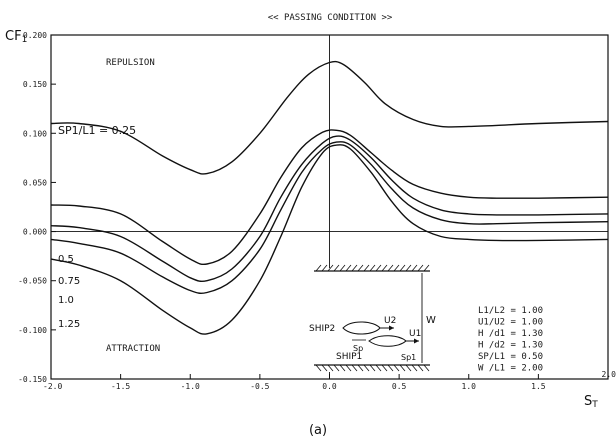  Describe the element at coordinates (594, 405) in the screenshot. I see `x-axis-label-subscript: T` at that location.